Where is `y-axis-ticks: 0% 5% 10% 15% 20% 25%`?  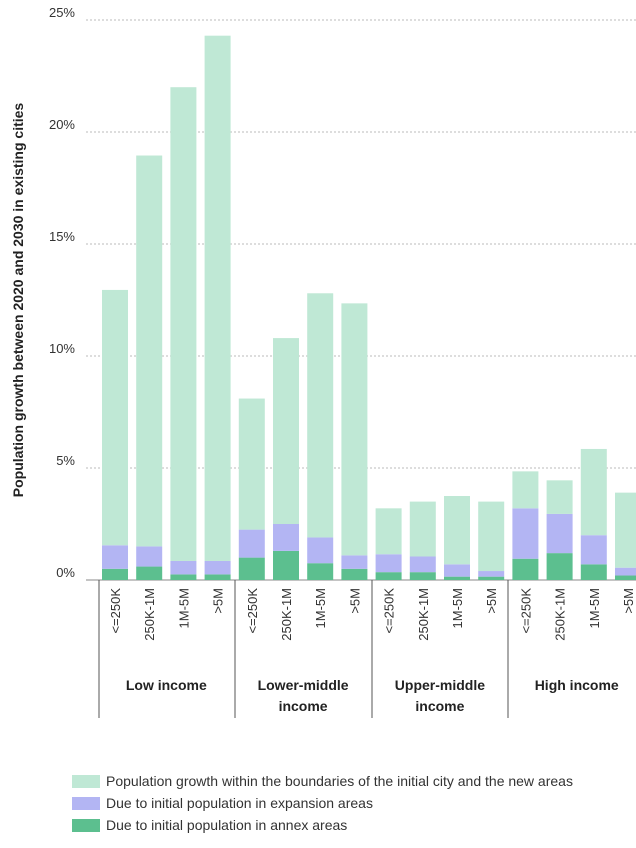
y-axis-ticks: 0% 5% 10% 15% 20% 25% is located at coordinates (62, 292).